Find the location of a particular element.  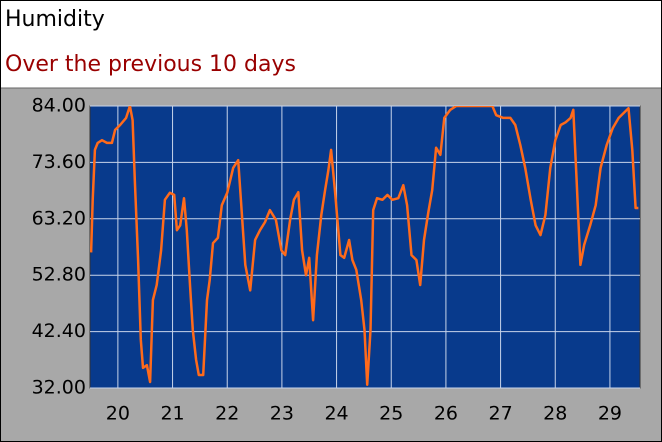

x-tick-label: 23 is located at coordinates (282, 414).